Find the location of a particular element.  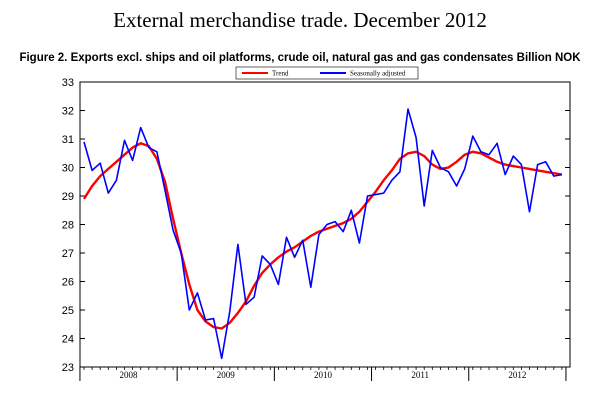

y-tick-label: 23 is located at coordinates (68, 368).